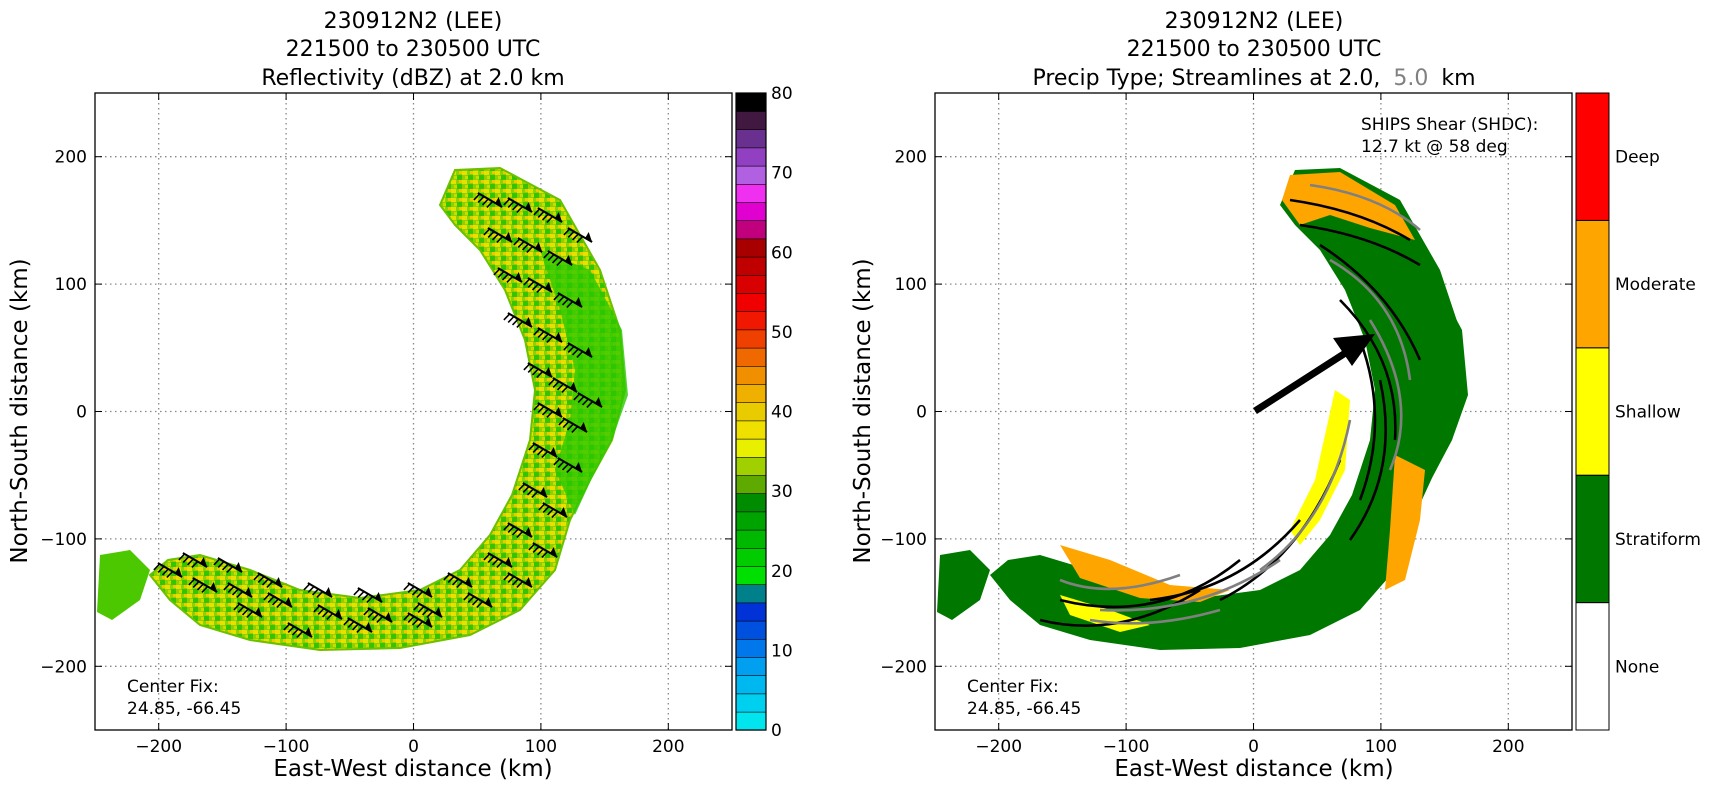 The width and height of the screenshot is (1717, 787). Describe the element at coordinates (1658, 540) in the screenshot. I see `category-label: Stratiform` at that location.